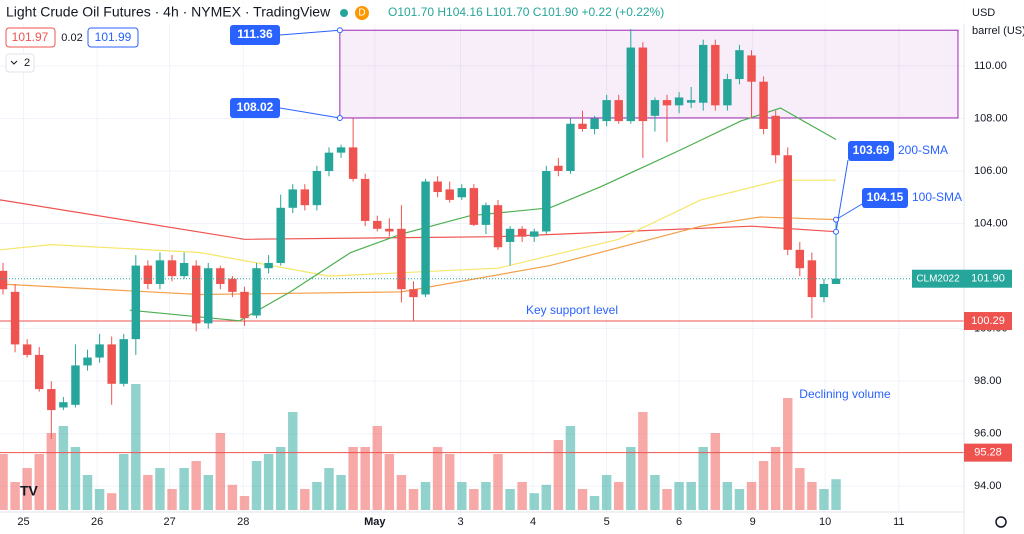  Describe the element at coordinates (938, 278) in the screenshot. I see `symbol-label-box` at that location.